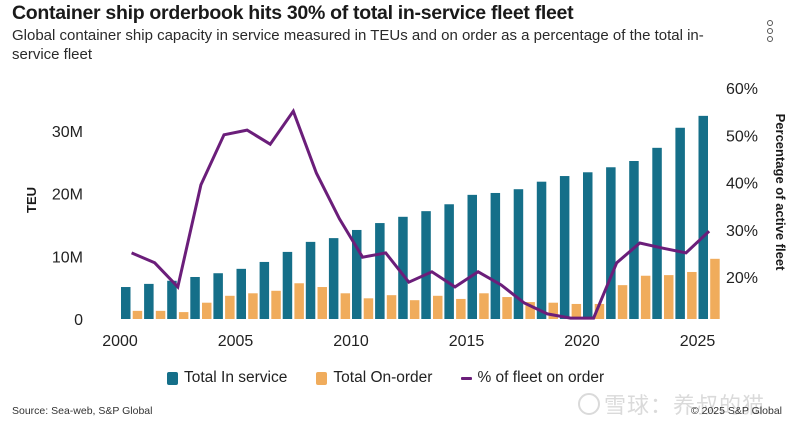 The width and height of the screenshot is (790, 424). I want to click on bar-on-order-2009, so click(345, 306).